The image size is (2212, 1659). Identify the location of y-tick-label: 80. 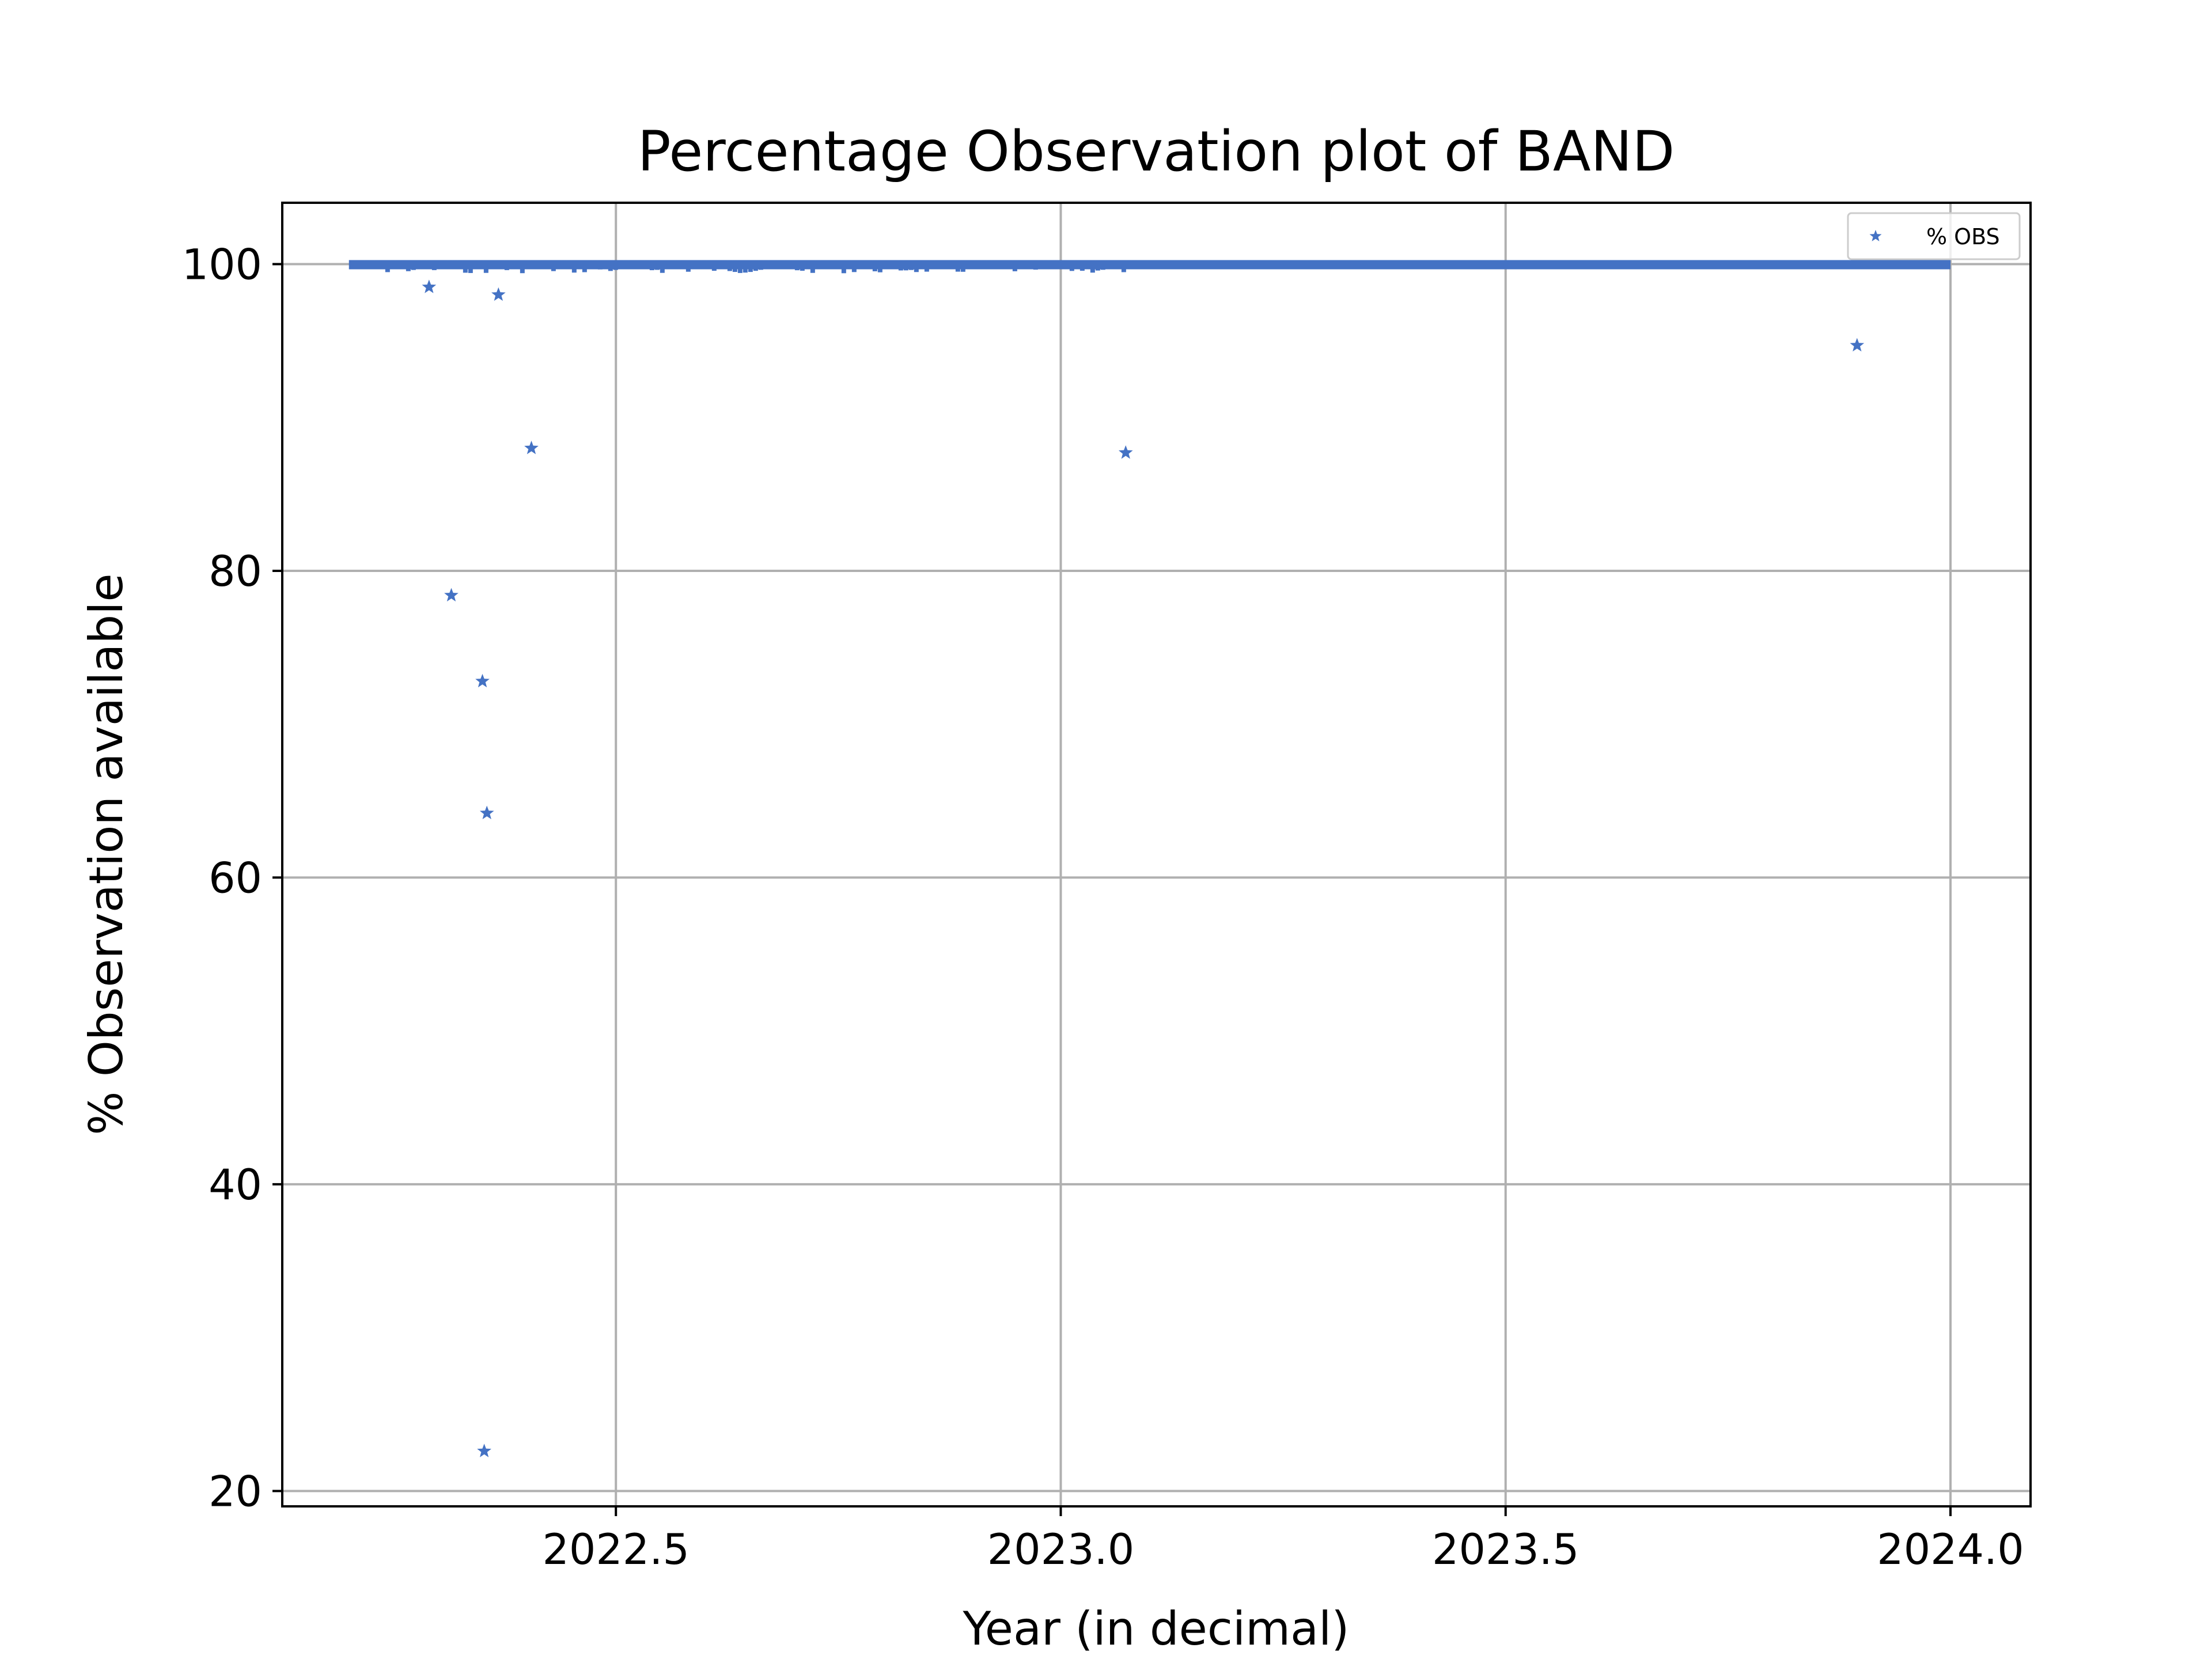
(235, 571).